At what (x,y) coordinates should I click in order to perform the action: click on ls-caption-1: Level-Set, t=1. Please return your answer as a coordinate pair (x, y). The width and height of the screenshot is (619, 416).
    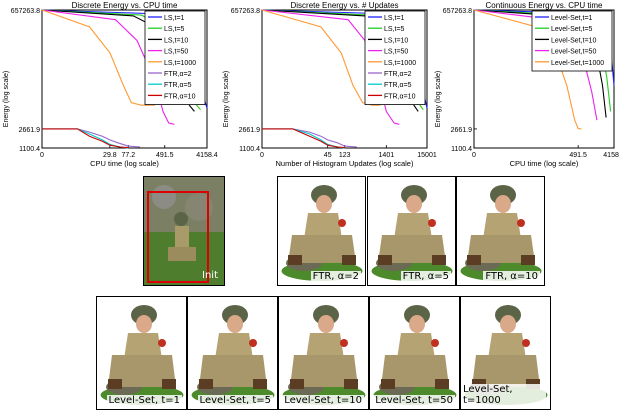
    Looking at the image, I should click on (144, 400).